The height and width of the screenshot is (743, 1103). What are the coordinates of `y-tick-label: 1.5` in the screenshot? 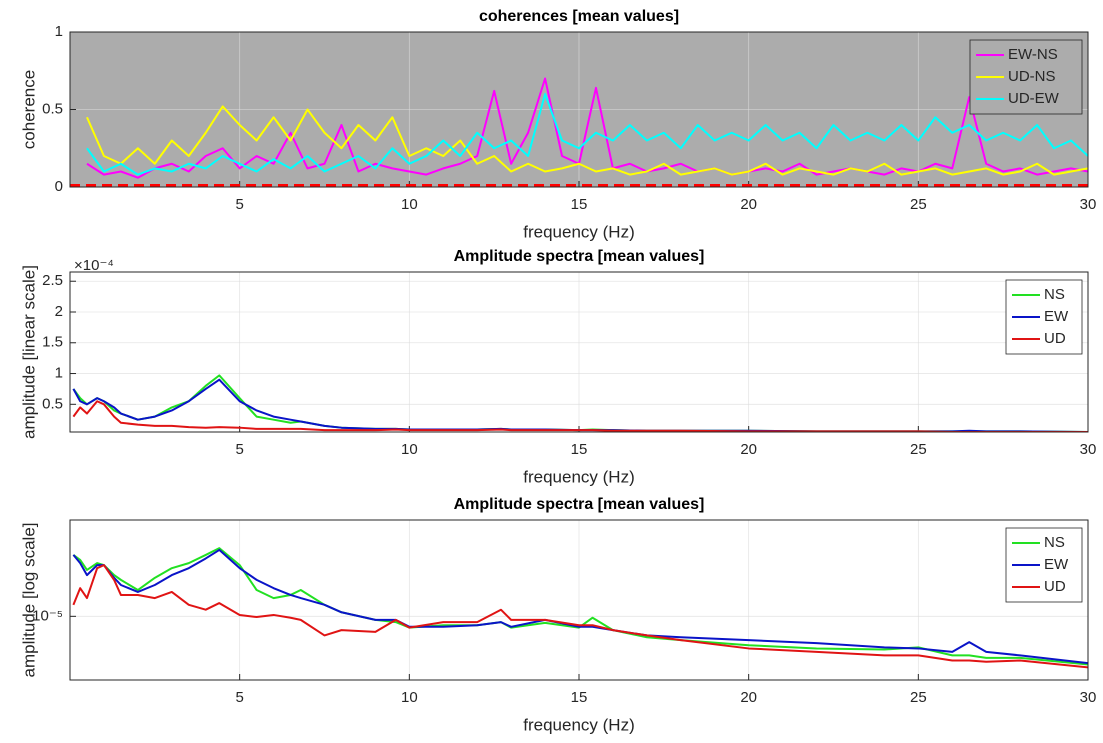 It's located at (52, 342).